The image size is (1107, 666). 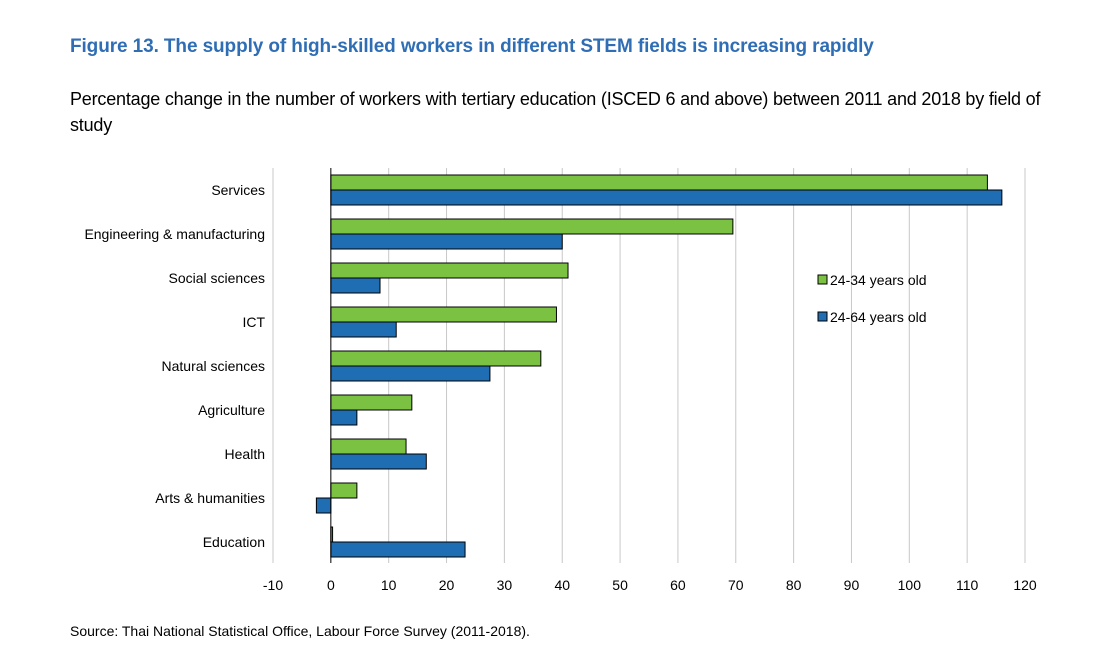 What do you see at coordinates (650, 585) in the screenshot?
I see `x-tick-labels: -10 0 10 20 30 40 50 60 70 80 90 100 110 120` at bounding box center [650, 585].